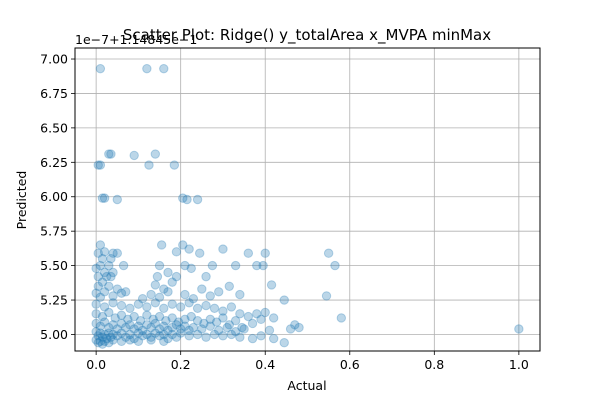 Image resolution: width=600 pixels, height=400 pixels. What do you see at coordinates (54, 93) in the screenshot?
I see `y-tick-label: 6.75` at bounding box center [54, 93].